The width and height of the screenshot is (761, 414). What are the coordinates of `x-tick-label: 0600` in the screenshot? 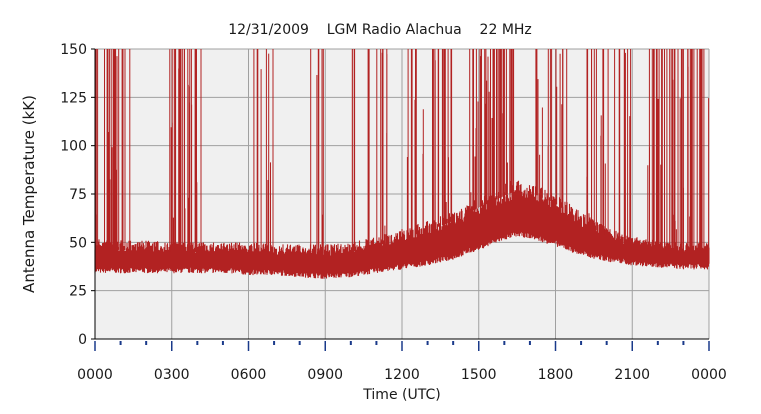 It's located at (249, 375).